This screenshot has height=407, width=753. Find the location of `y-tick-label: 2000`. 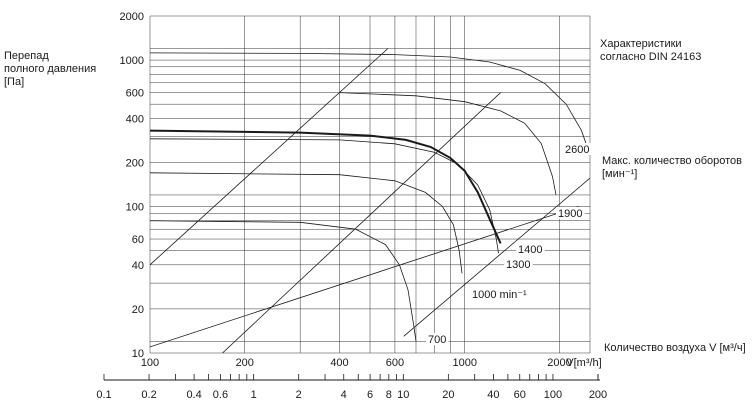

y-tick-label: 2000 is located at coordinates (132, 17).